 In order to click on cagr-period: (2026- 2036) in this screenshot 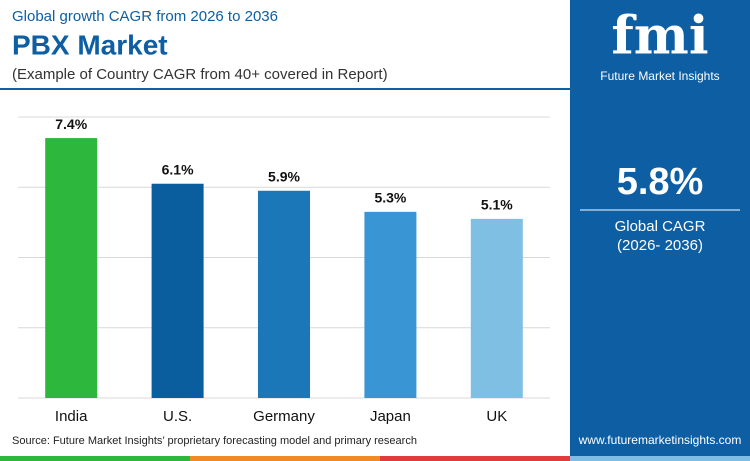, I will do `click(660, 245)`.